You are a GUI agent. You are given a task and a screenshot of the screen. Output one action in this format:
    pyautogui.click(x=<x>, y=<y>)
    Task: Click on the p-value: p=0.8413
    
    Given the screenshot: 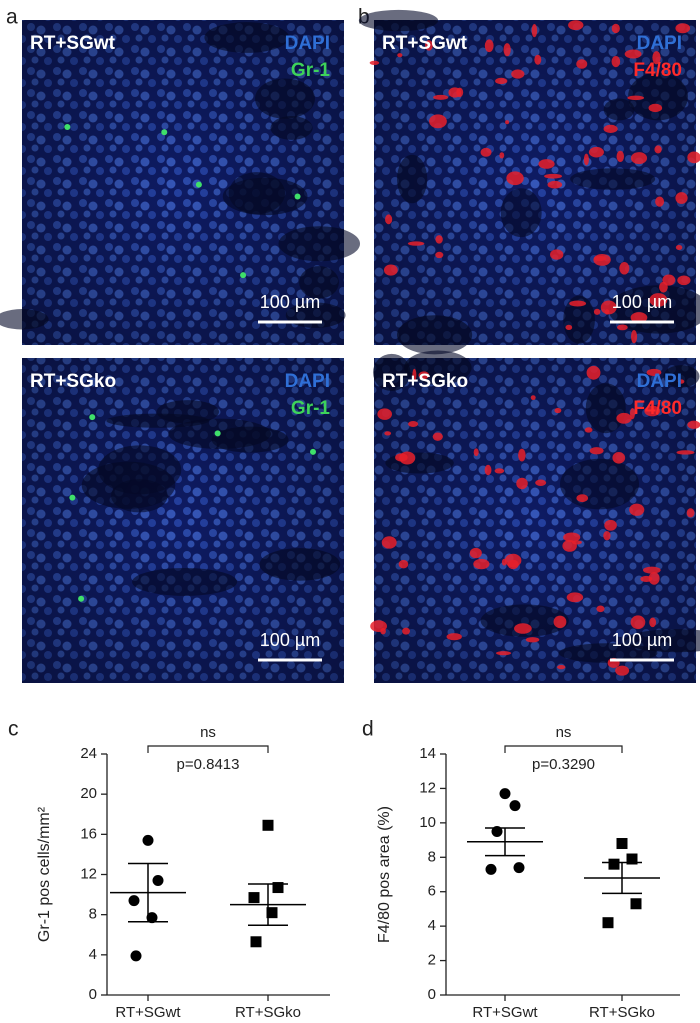 What is the action you would take?
    pyautogui.click(x=208, y=764)
    